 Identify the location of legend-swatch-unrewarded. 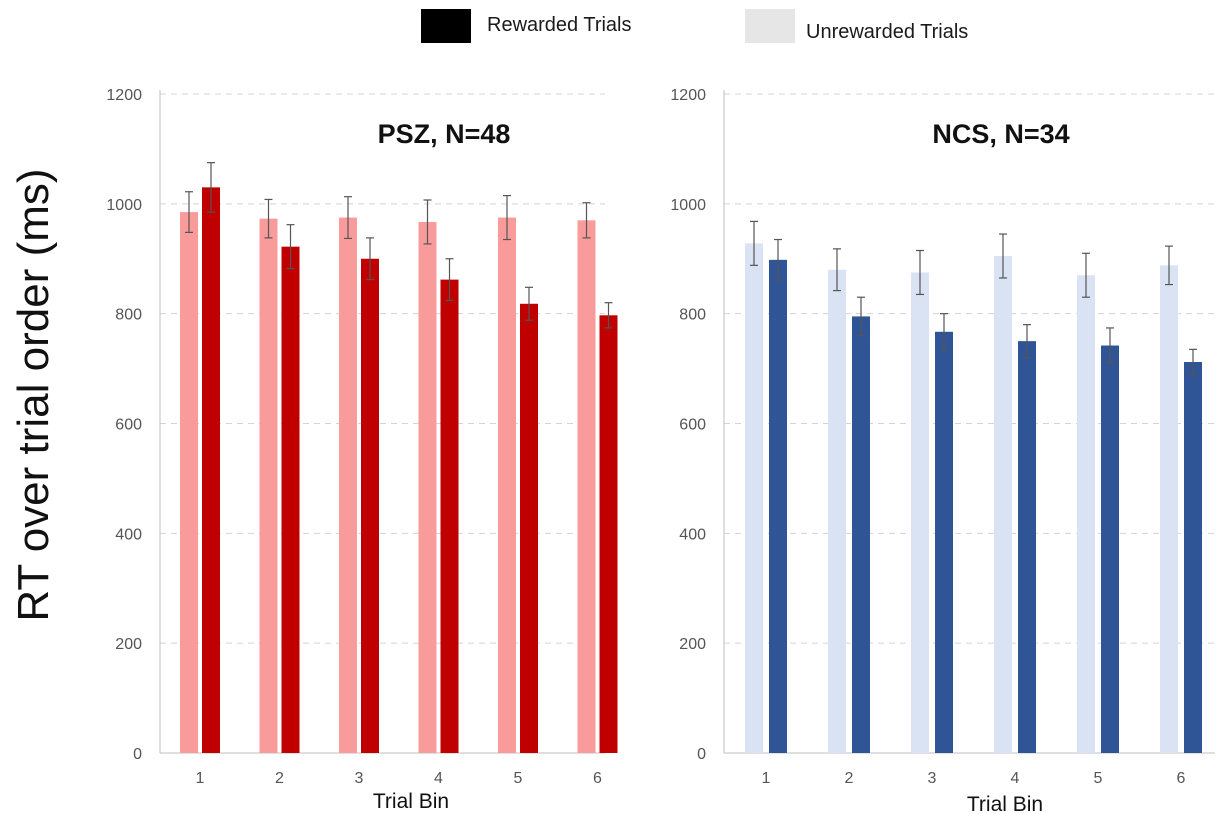
(770, 26).